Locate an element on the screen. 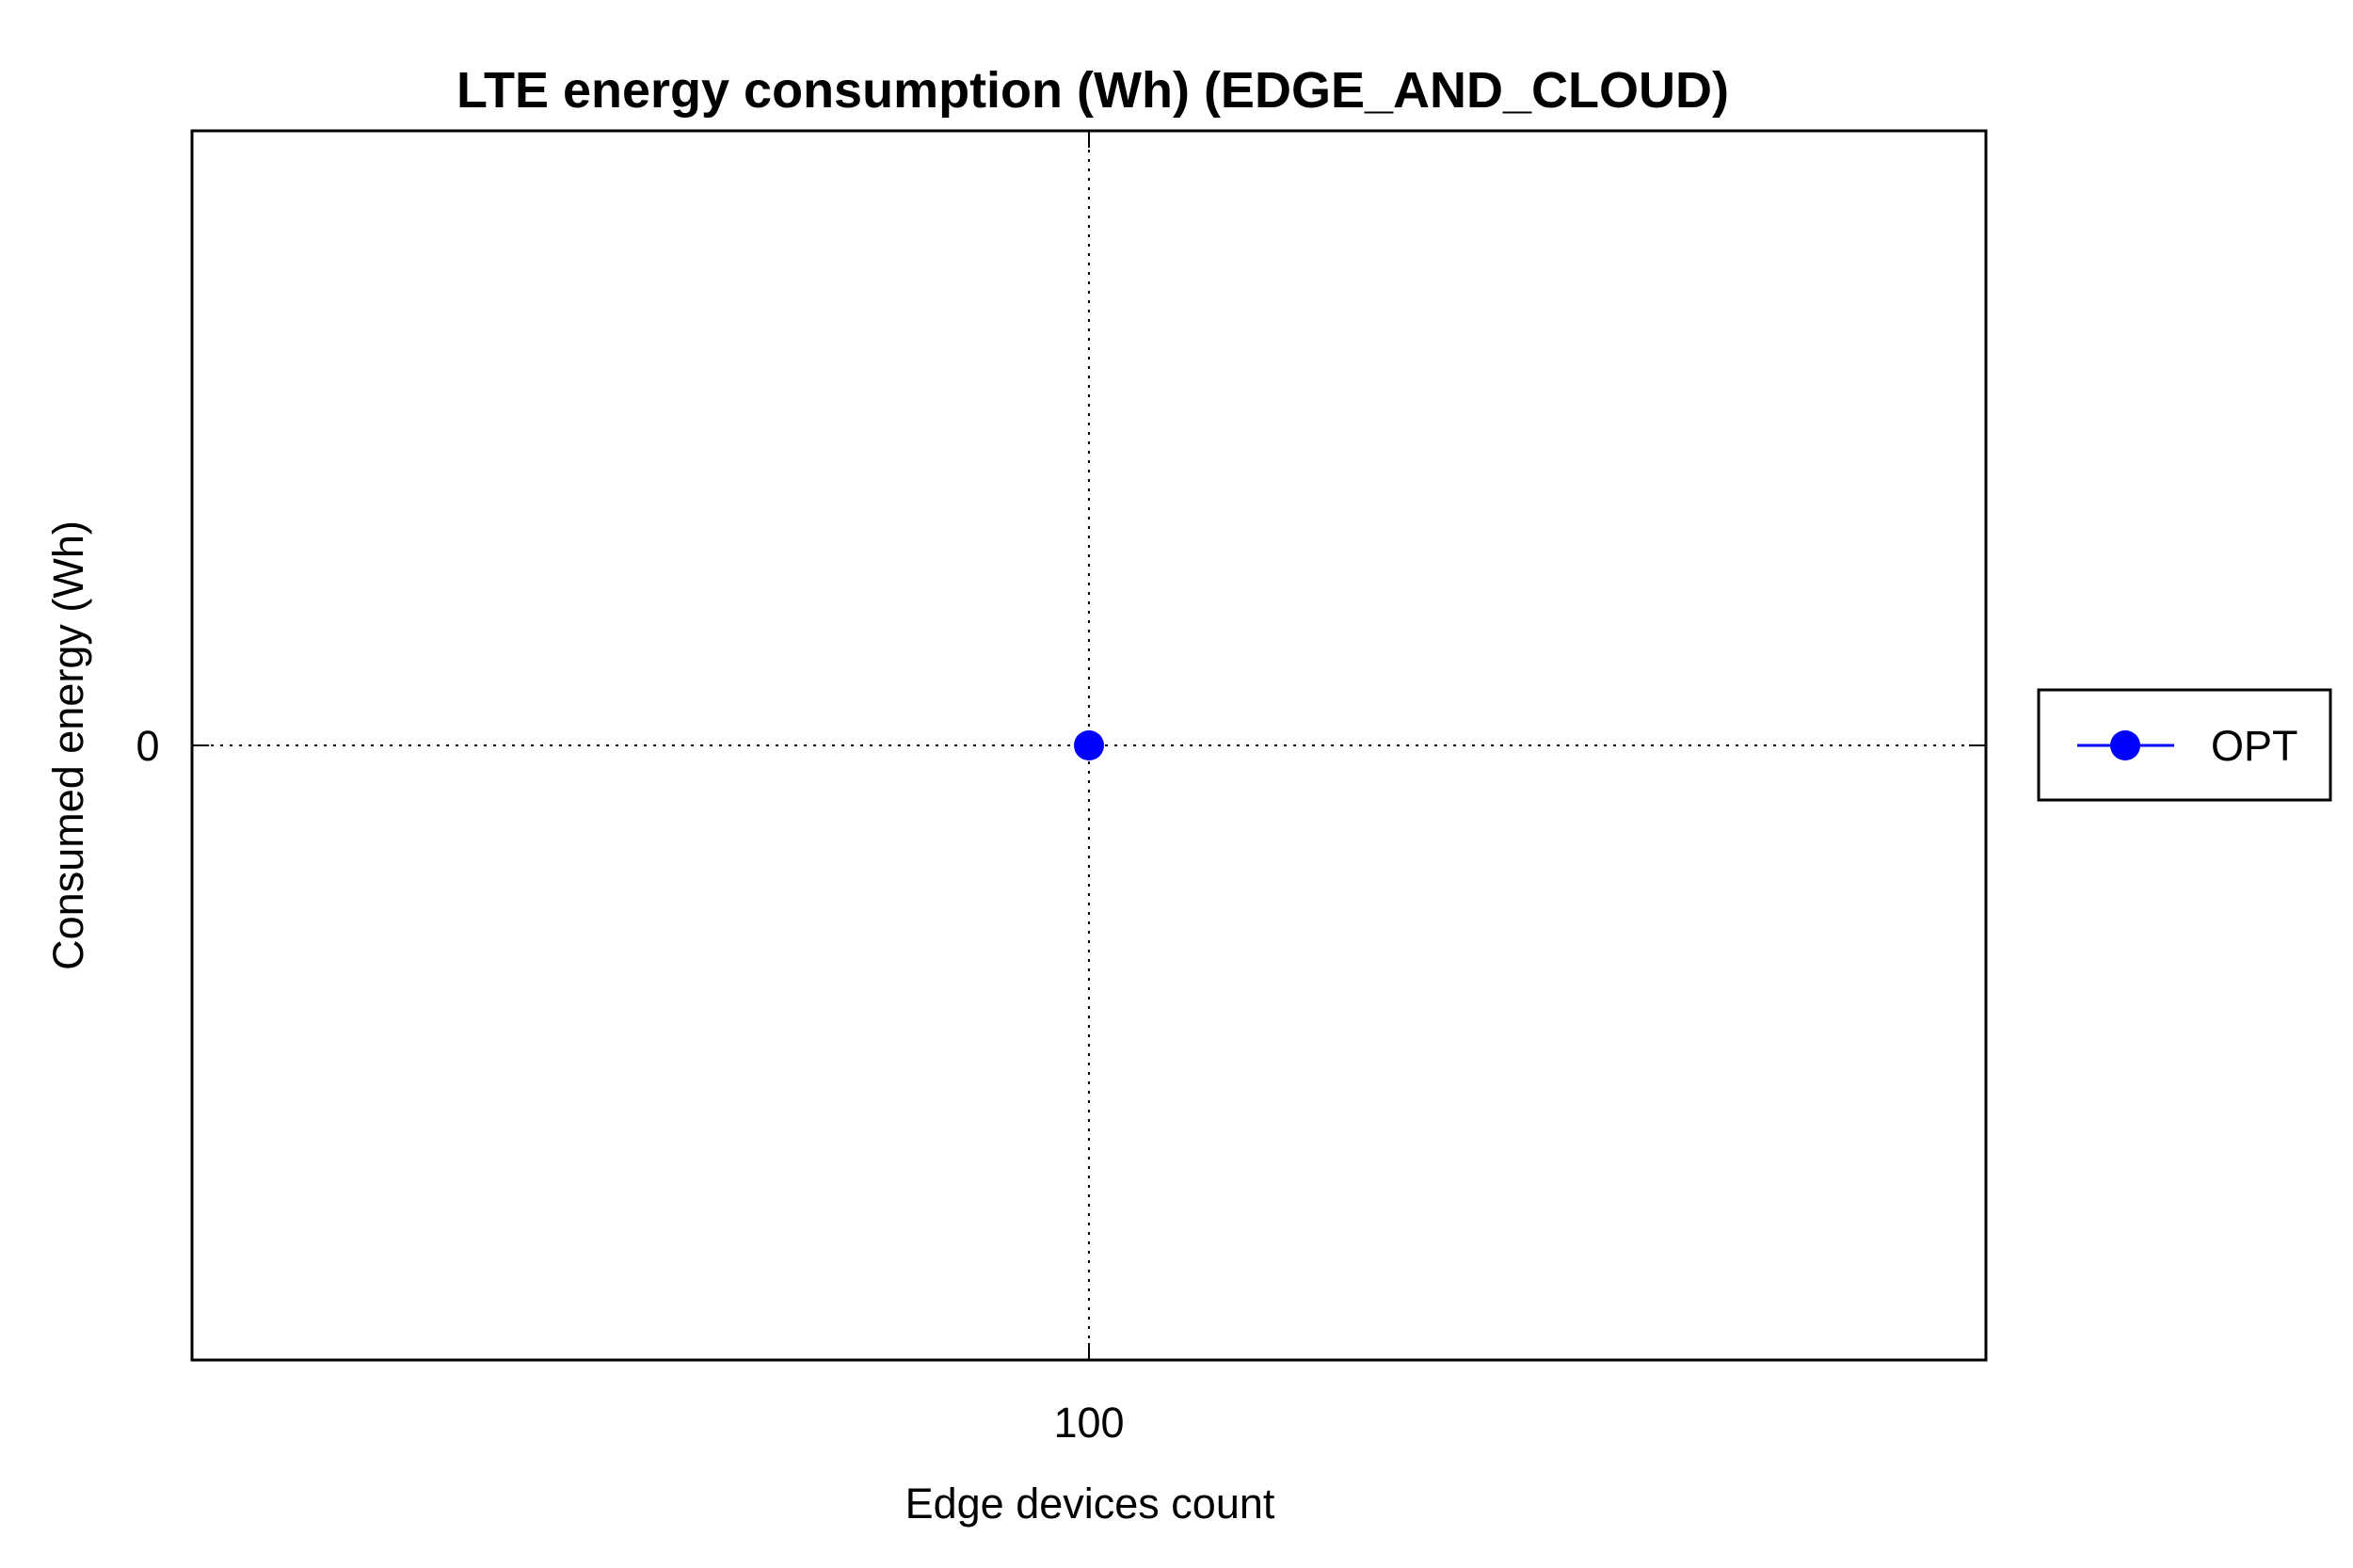  legend-marker-opt is located at coordinates (2125, 745).